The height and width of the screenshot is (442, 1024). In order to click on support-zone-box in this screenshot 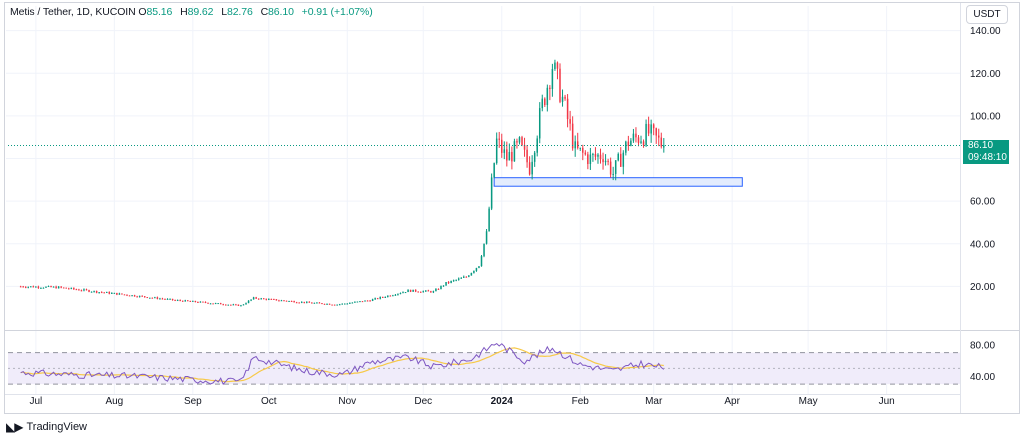, I will do `click(618, 182)`.